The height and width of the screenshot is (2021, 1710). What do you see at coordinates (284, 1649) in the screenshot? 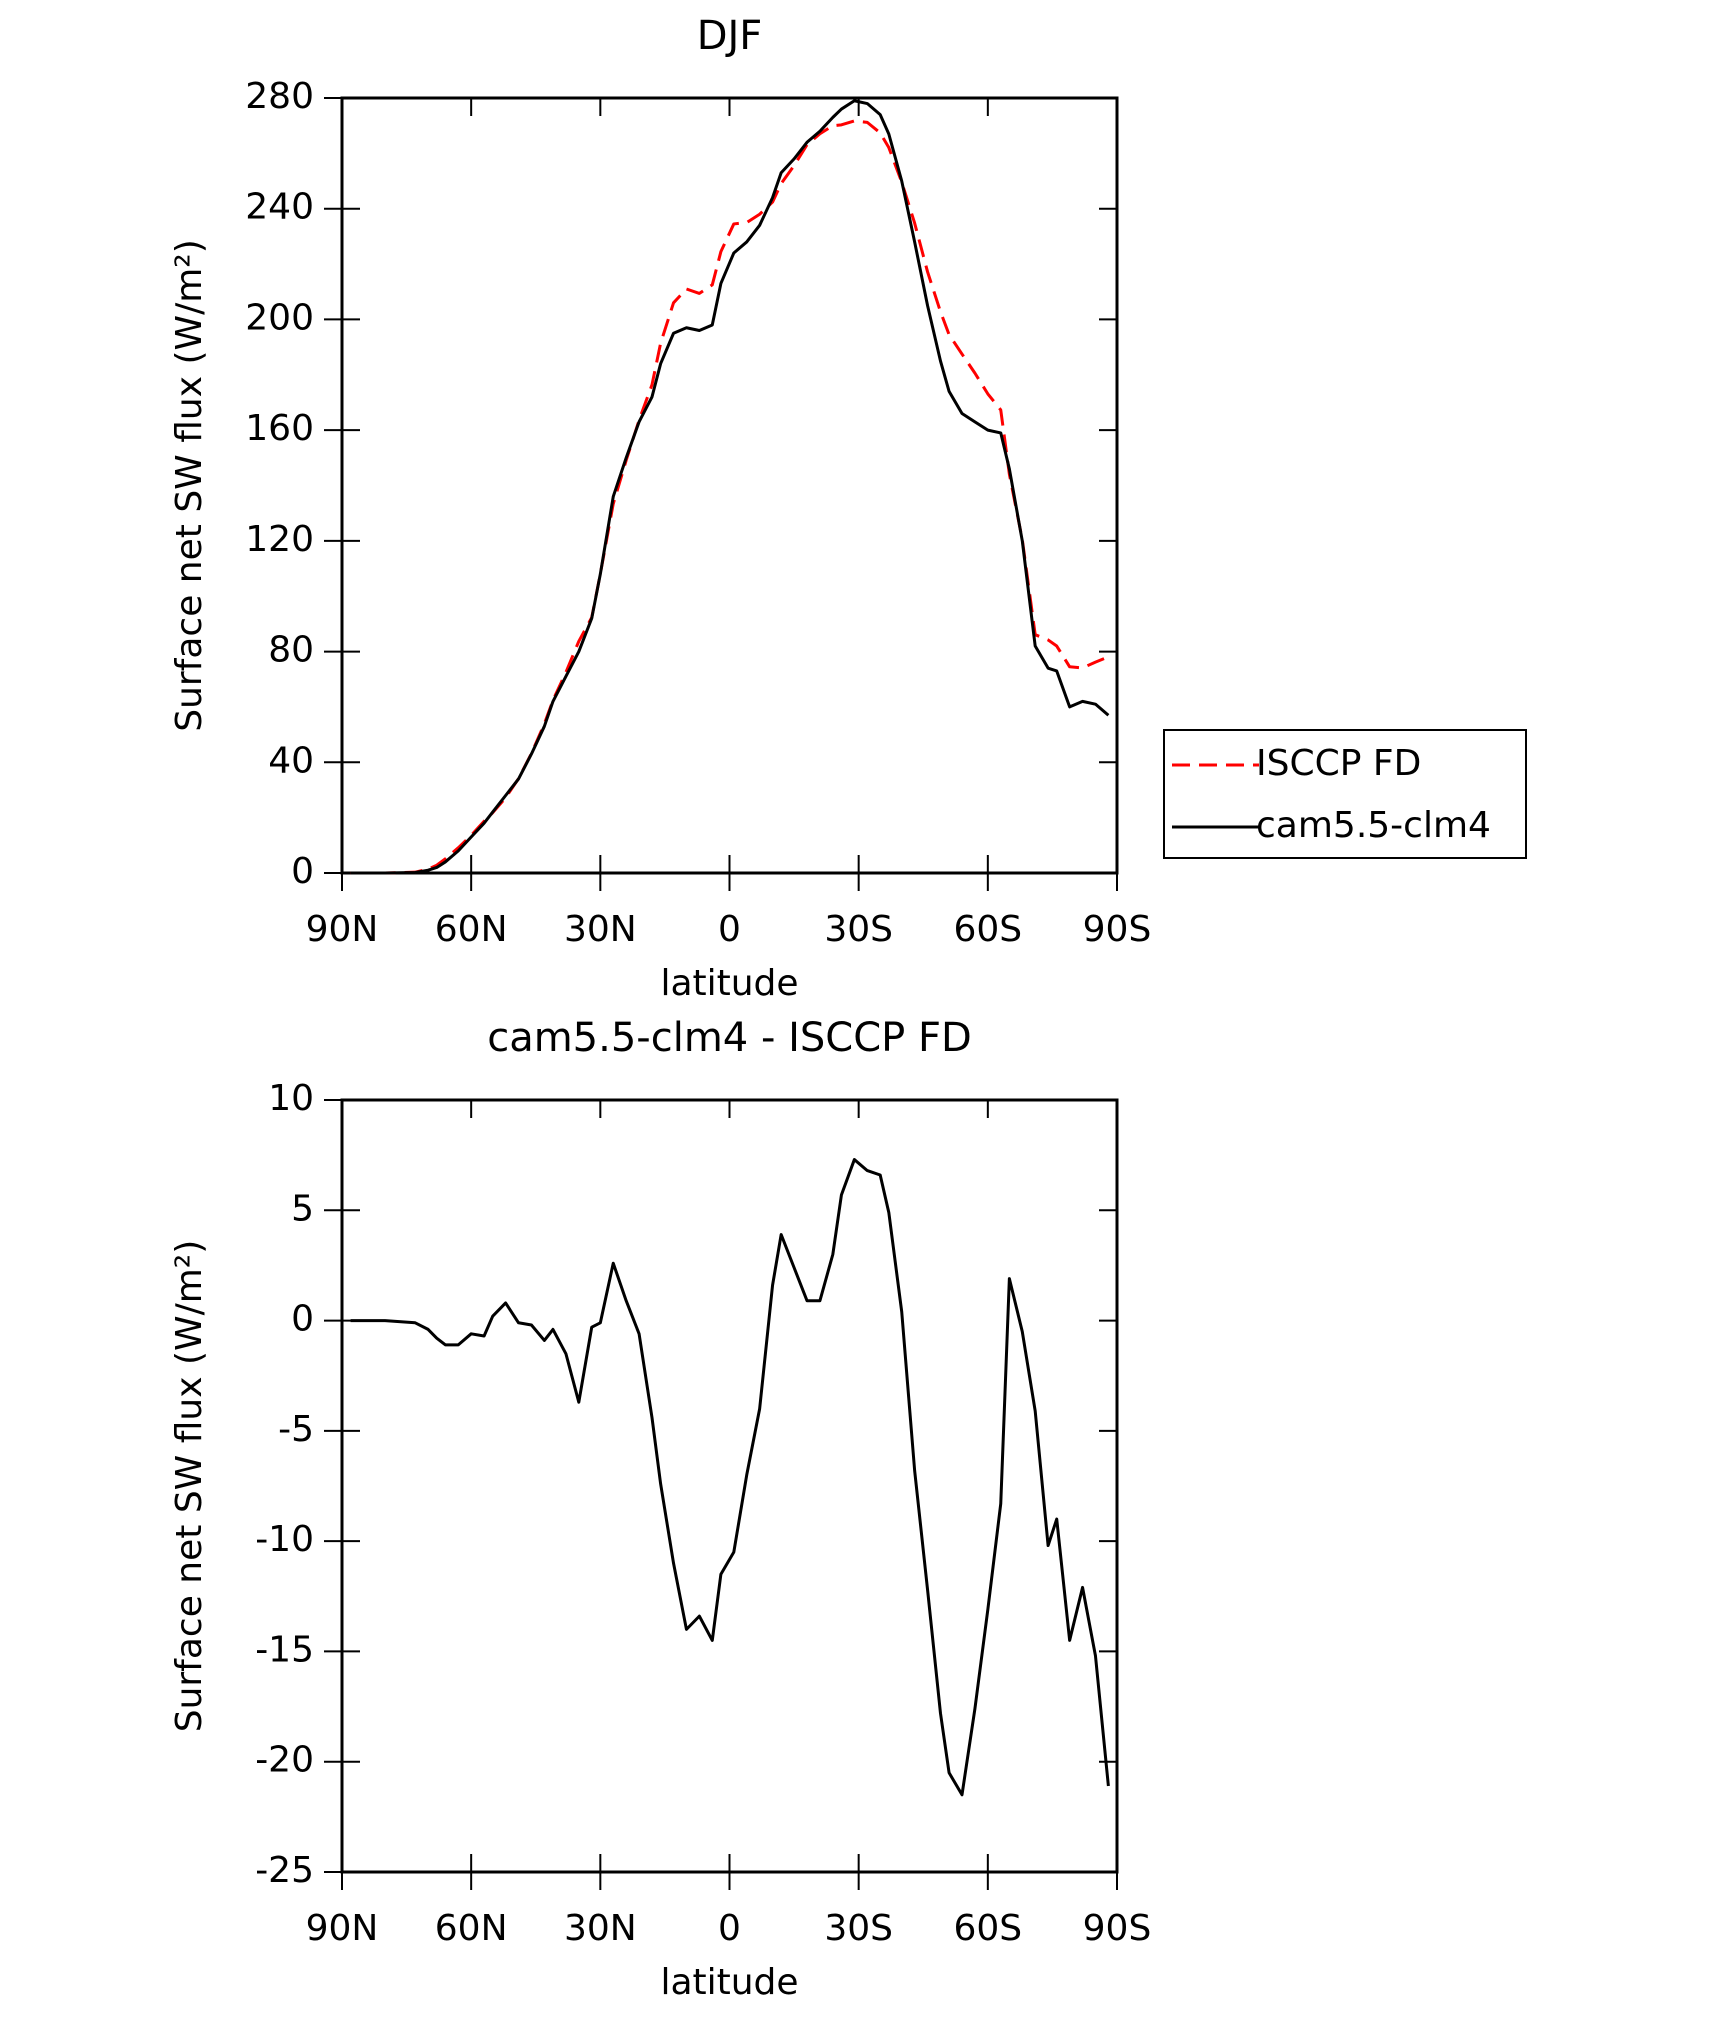
I see `y-tick-label: -15` at bounding box center [284, 1649].